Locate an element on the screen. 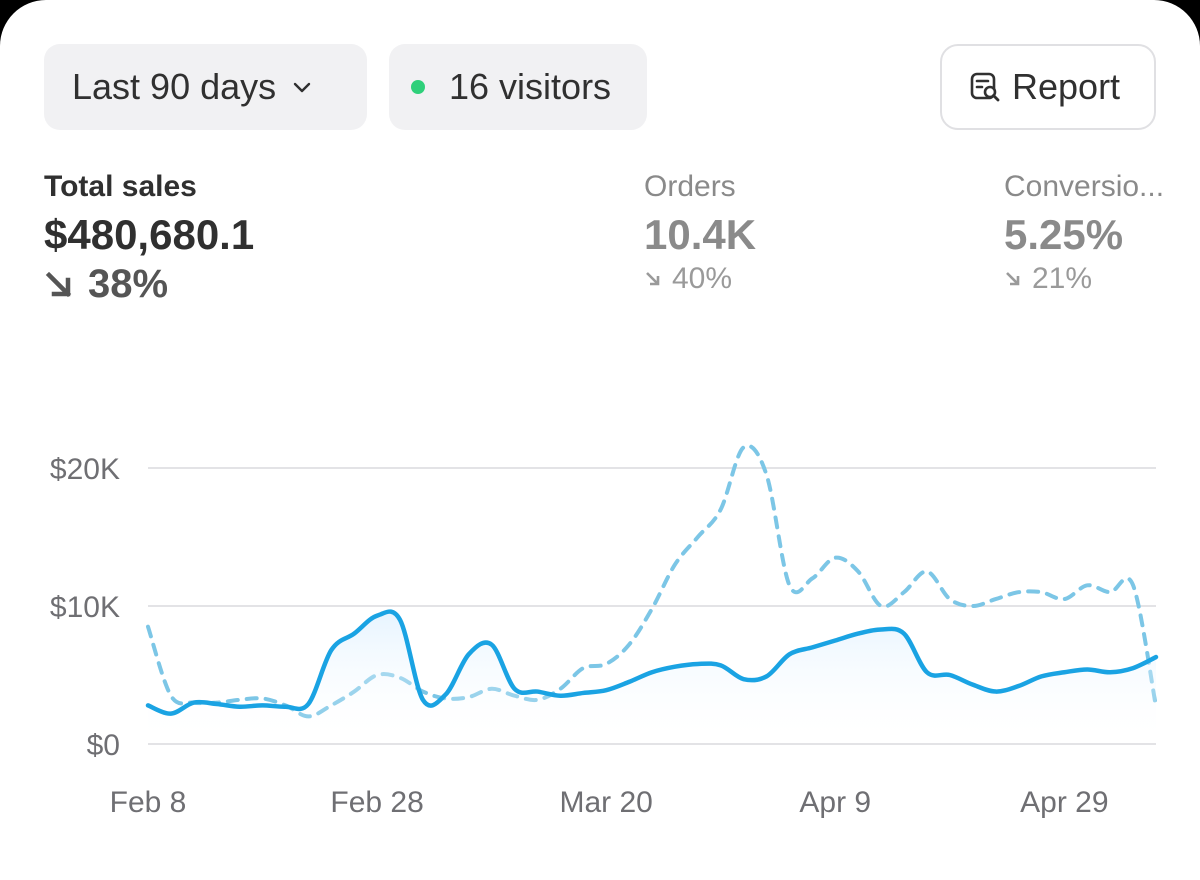  x-tick-label: Feb 28 is located at coordinates (376, 802).